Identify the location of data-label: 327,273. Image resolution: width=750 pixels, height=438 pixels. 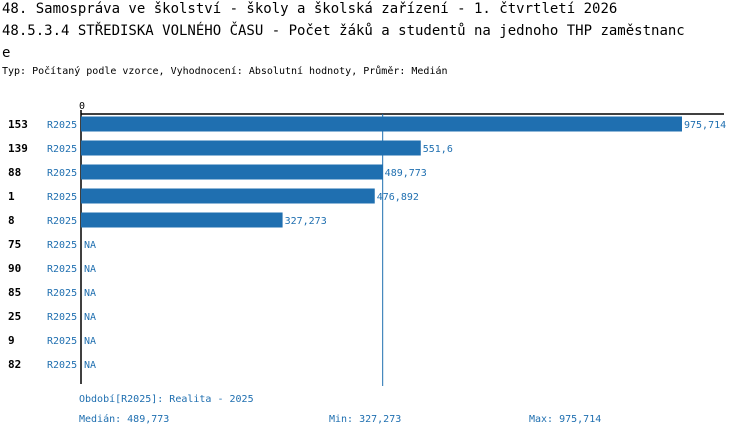
(306, 221).